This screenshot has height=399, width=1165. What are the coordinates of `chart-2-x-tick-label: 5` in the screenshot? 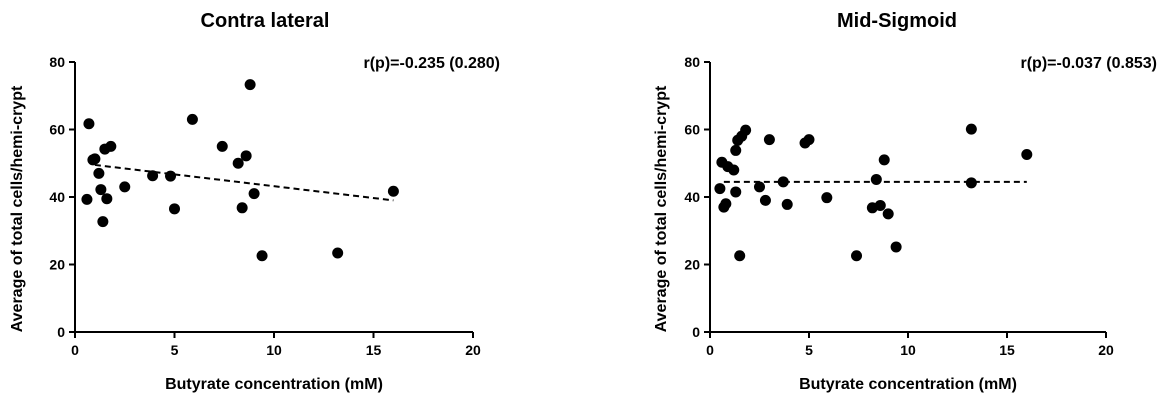 It's located at (809, 350).